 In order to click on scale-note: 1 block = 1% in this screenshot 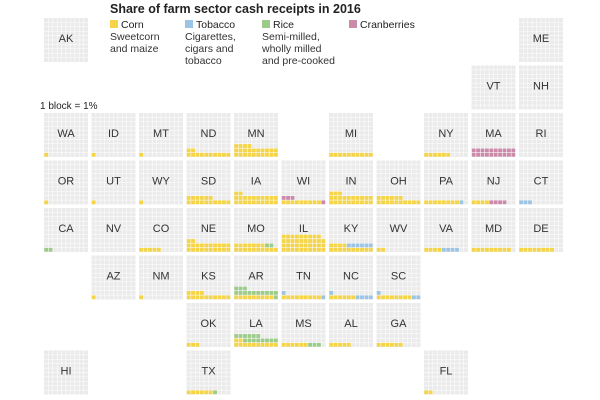, I will do `click(69, 106)`.